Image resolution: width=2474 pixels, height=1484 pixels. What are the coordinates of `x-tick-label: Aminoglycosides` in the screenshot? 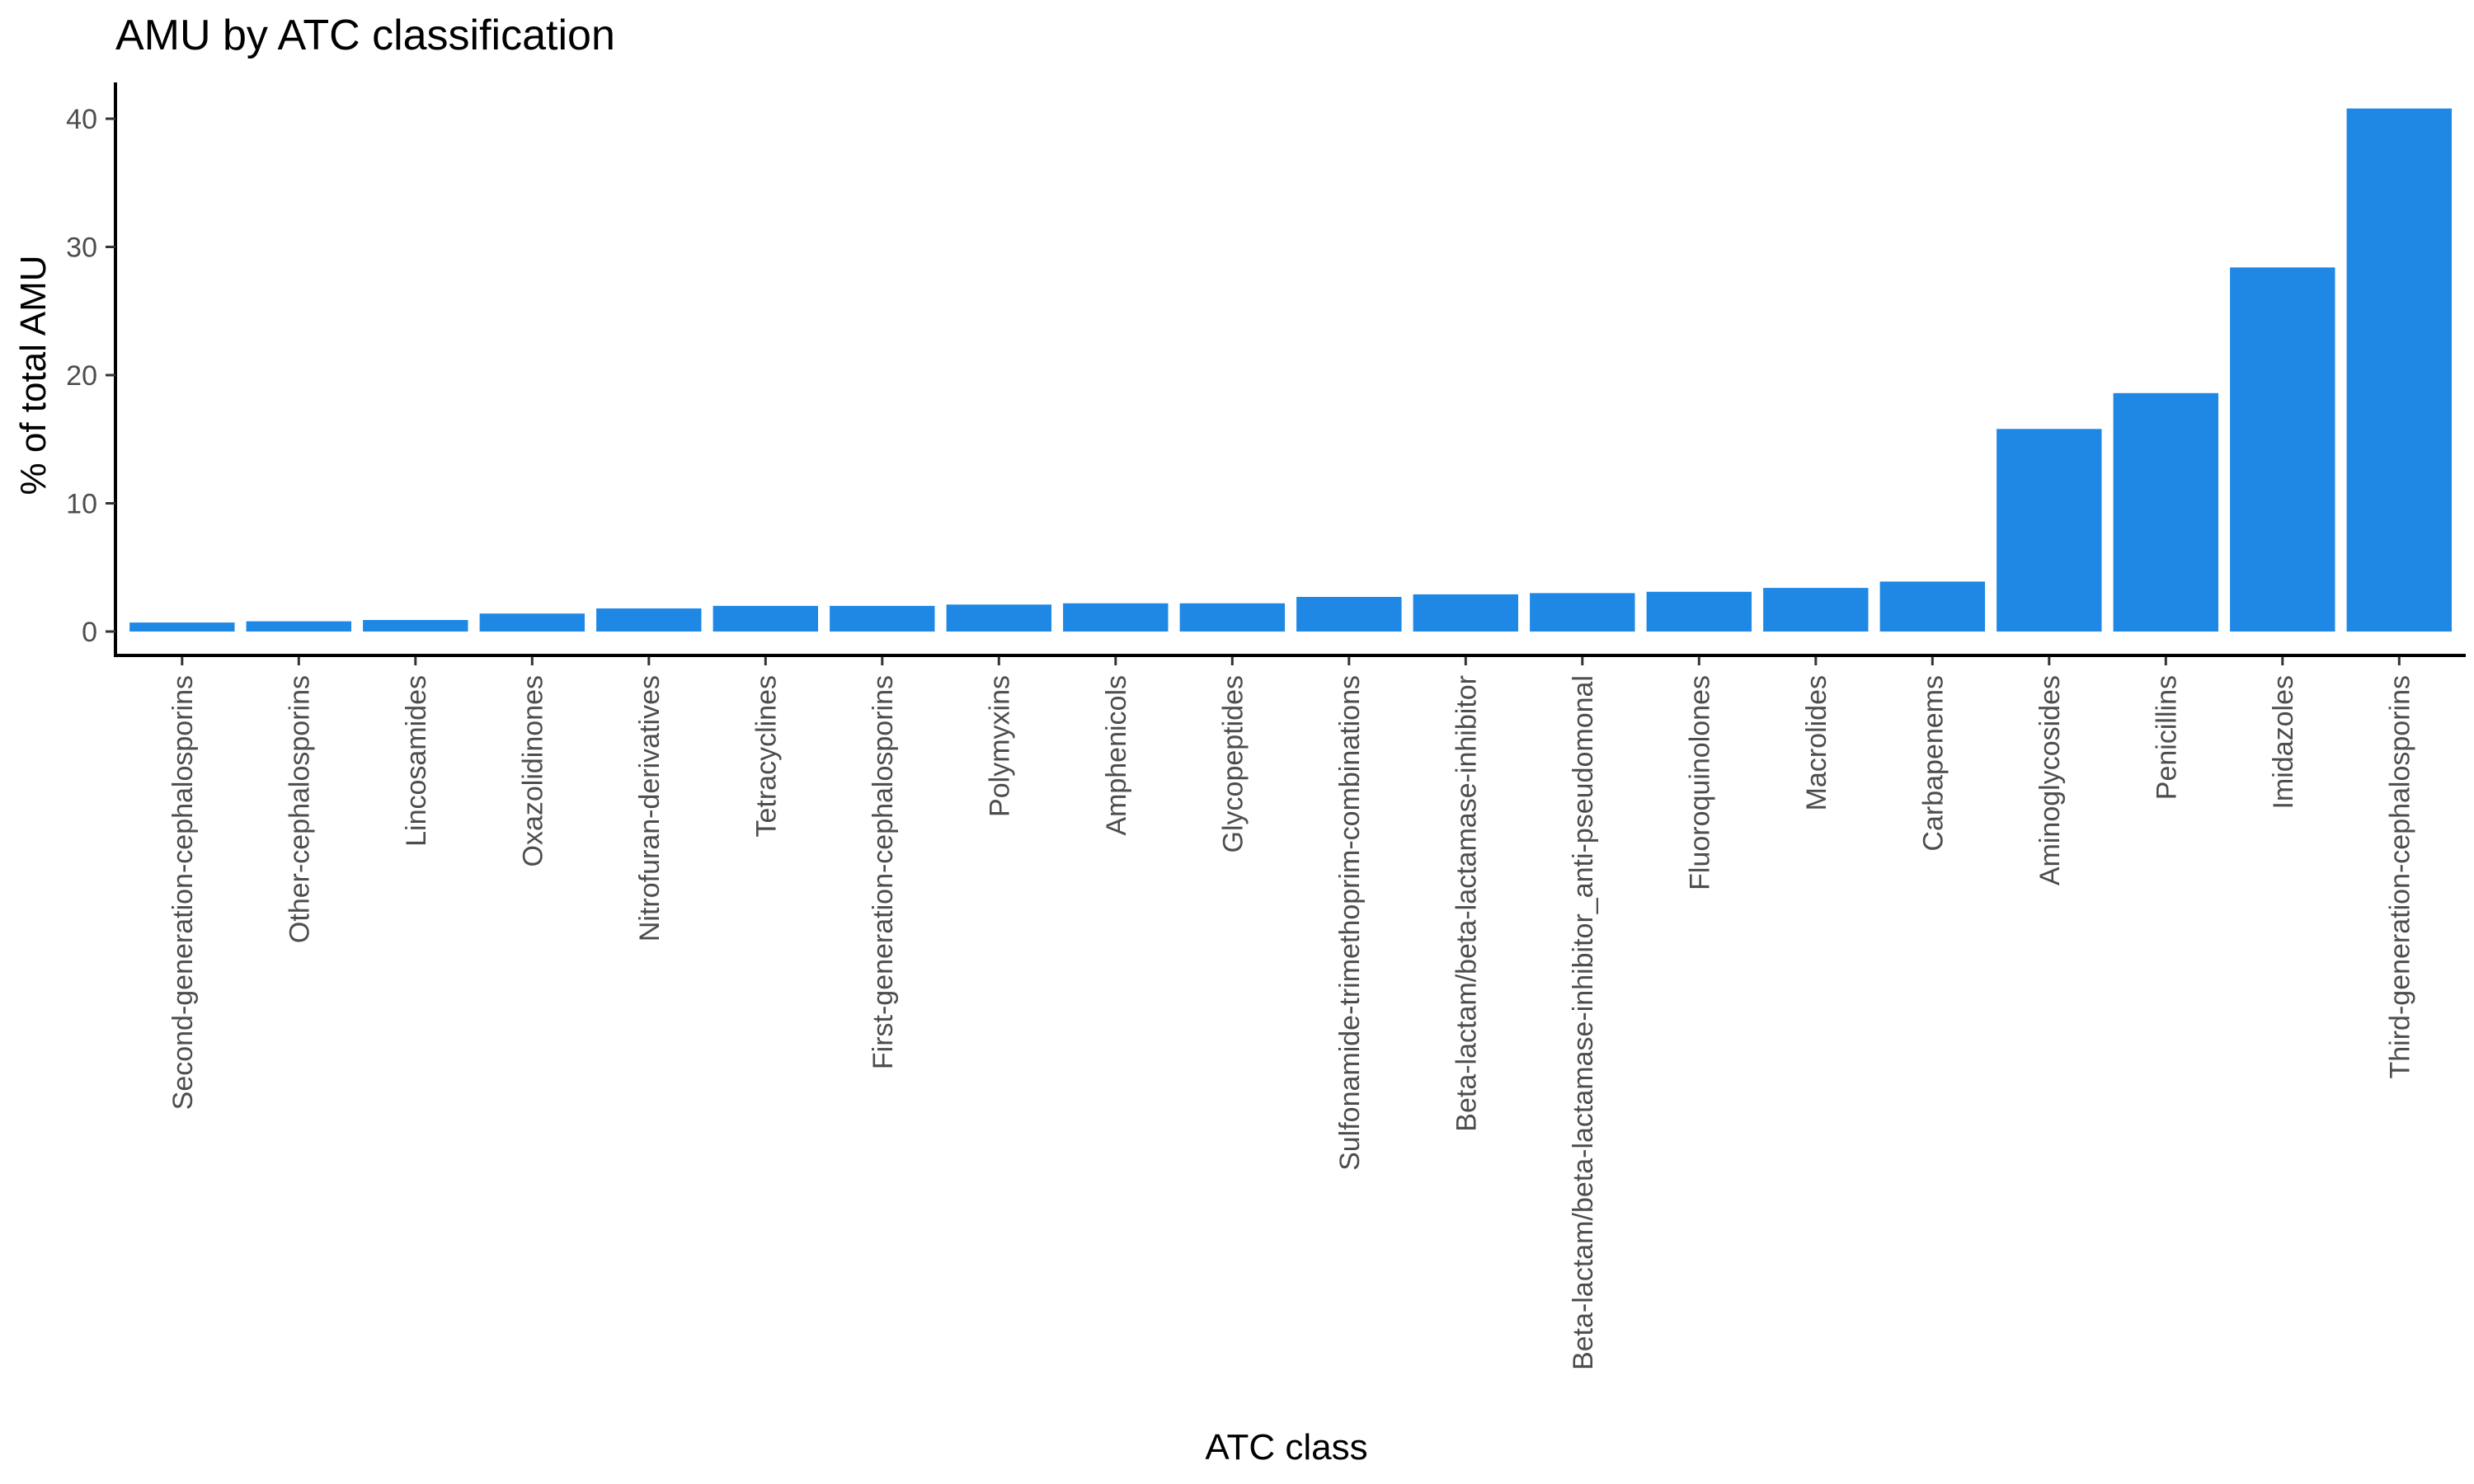 It's located at (2050, 780).